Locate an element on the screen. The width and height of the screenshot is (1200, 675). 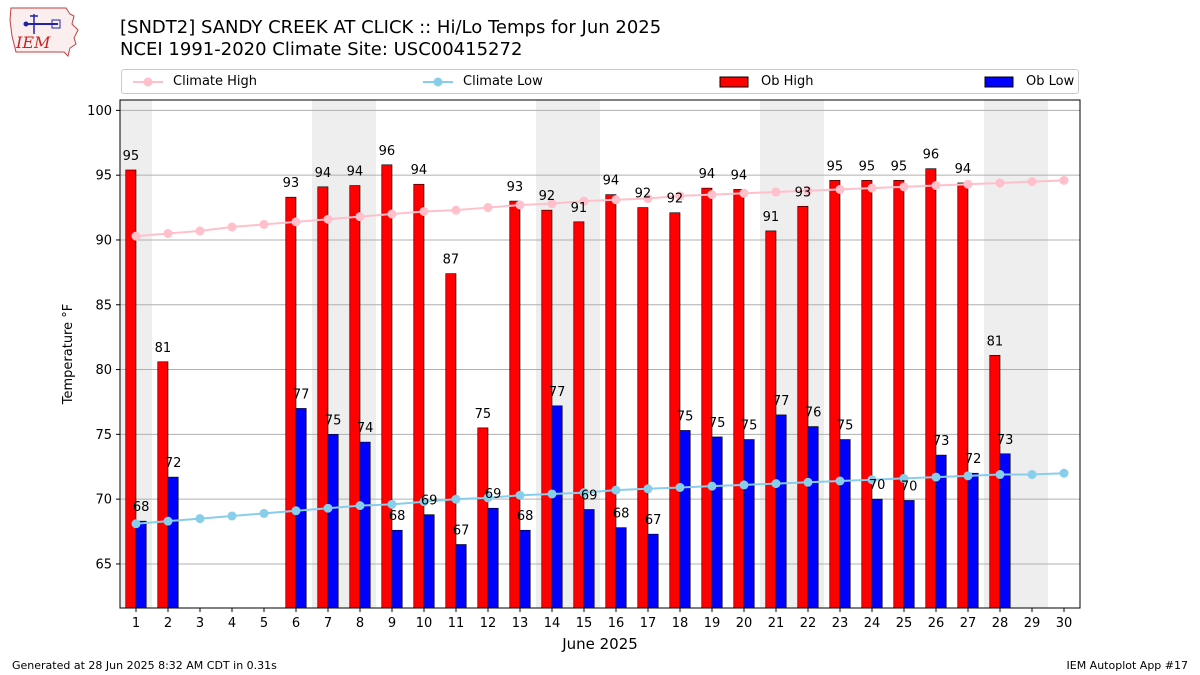
ob-high-label: 91 is located at coordinates (579, 208).